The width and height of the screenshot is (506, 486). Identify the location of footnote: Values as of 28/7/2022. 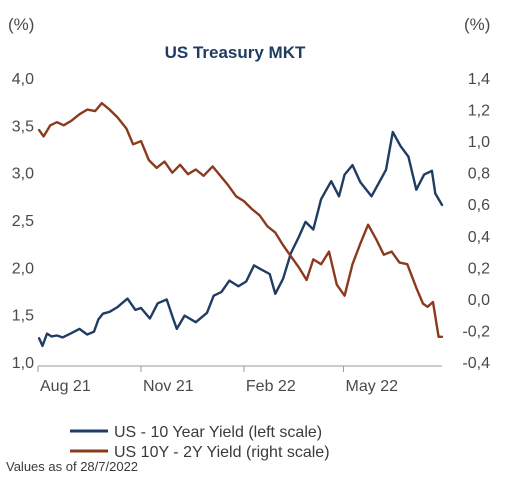
(72, 466).